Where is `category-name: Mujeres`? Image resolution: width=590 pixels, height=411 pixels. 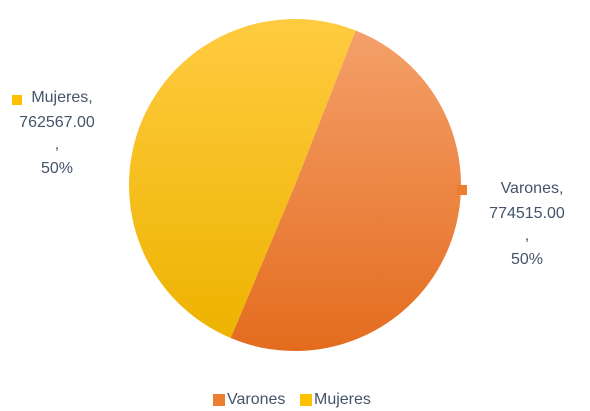 category-name: Mujeres is located at coordinates (59, 97).